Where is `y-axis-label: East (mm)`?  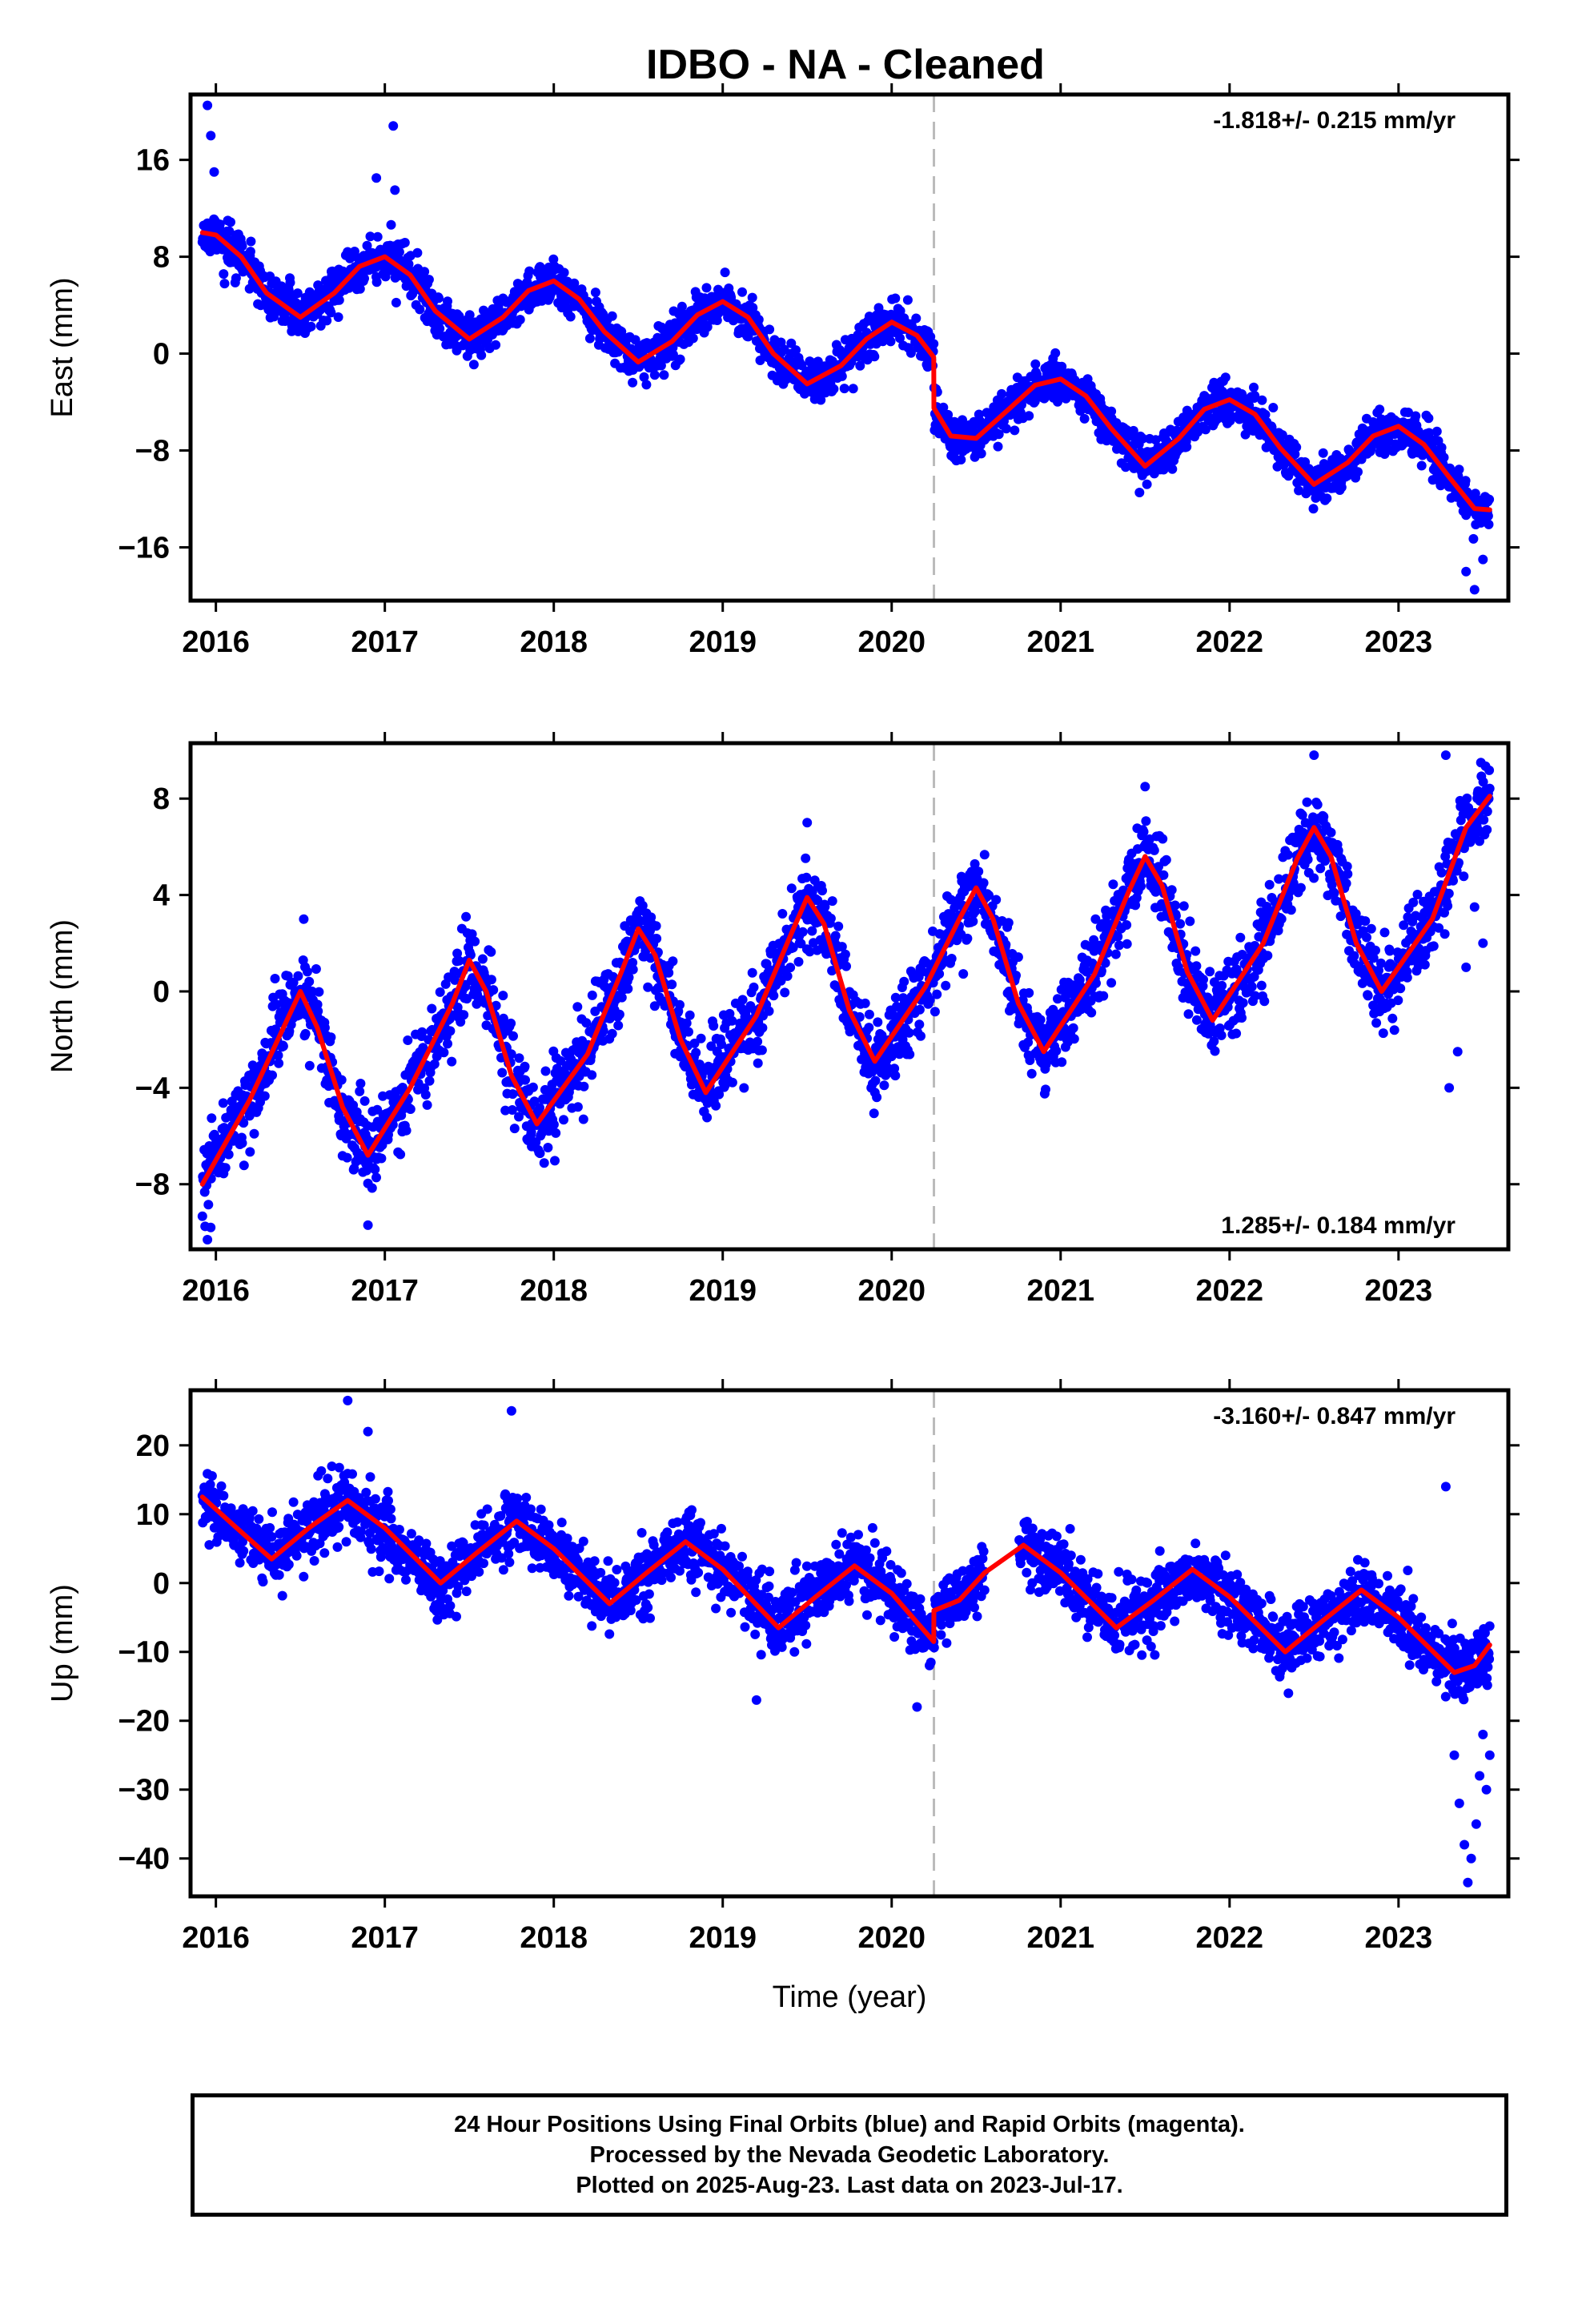 y-axis-label: East (mm) is located at coordinates (62, 347).